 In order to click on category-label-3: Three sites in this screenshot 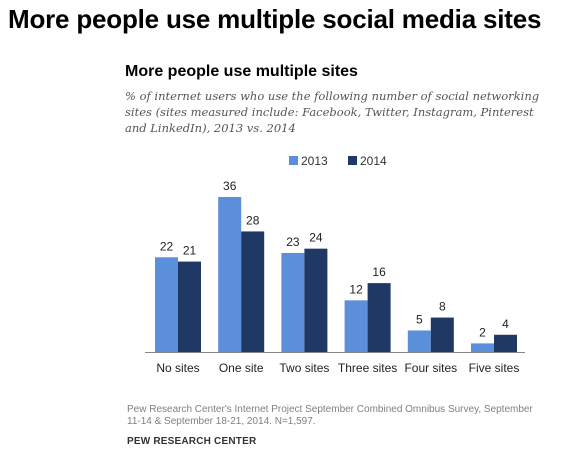, I will do `click(367, 368)`.